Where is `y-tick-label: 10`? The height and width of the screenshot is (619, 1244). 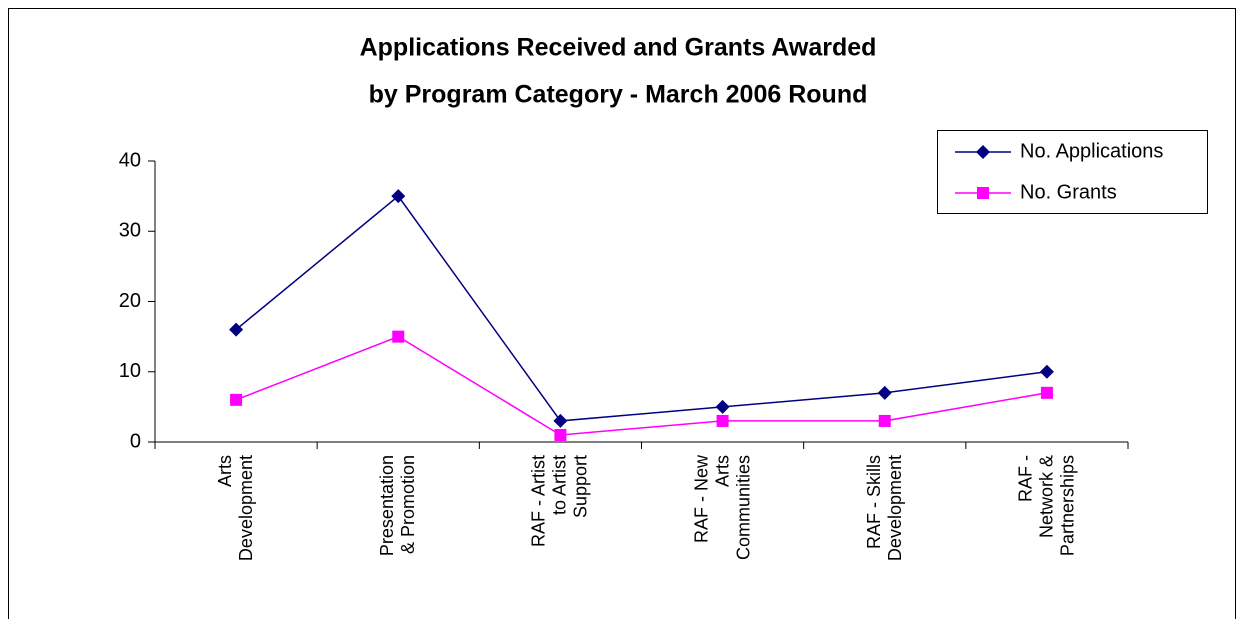 y-tick-label: 10 is located at coordinates (130, 371).